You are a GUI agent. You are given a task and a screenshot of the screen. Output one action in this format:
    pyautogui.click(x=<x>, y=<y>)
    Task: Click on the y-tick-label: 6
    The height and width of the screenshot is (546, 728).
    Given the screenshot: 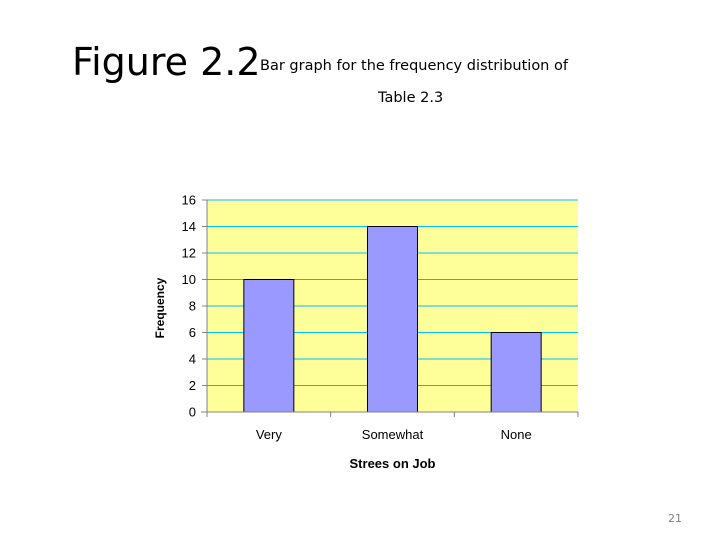 What is the action you would take?
    pyautogui.click(x=192, y=332)
    